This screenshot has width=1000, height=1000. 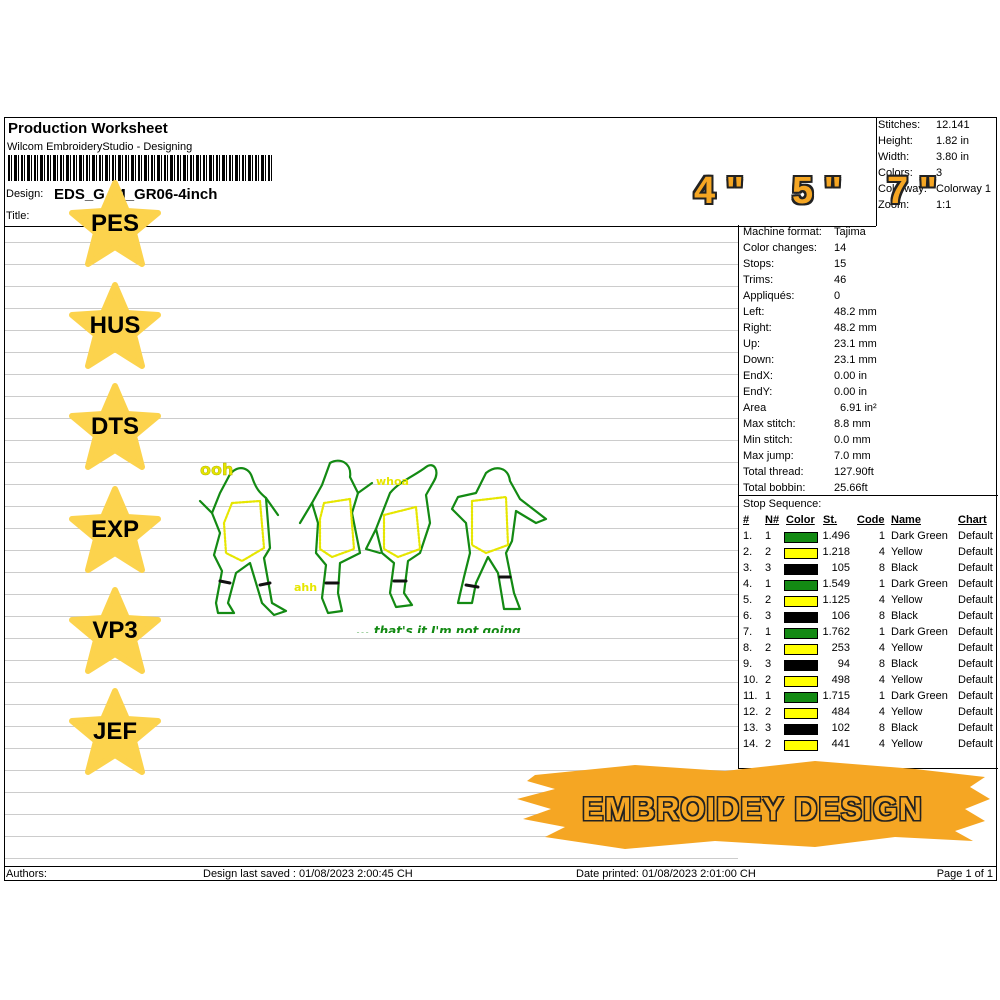 I want to click on row-name: Dark Green, so click(x=919, y=536).